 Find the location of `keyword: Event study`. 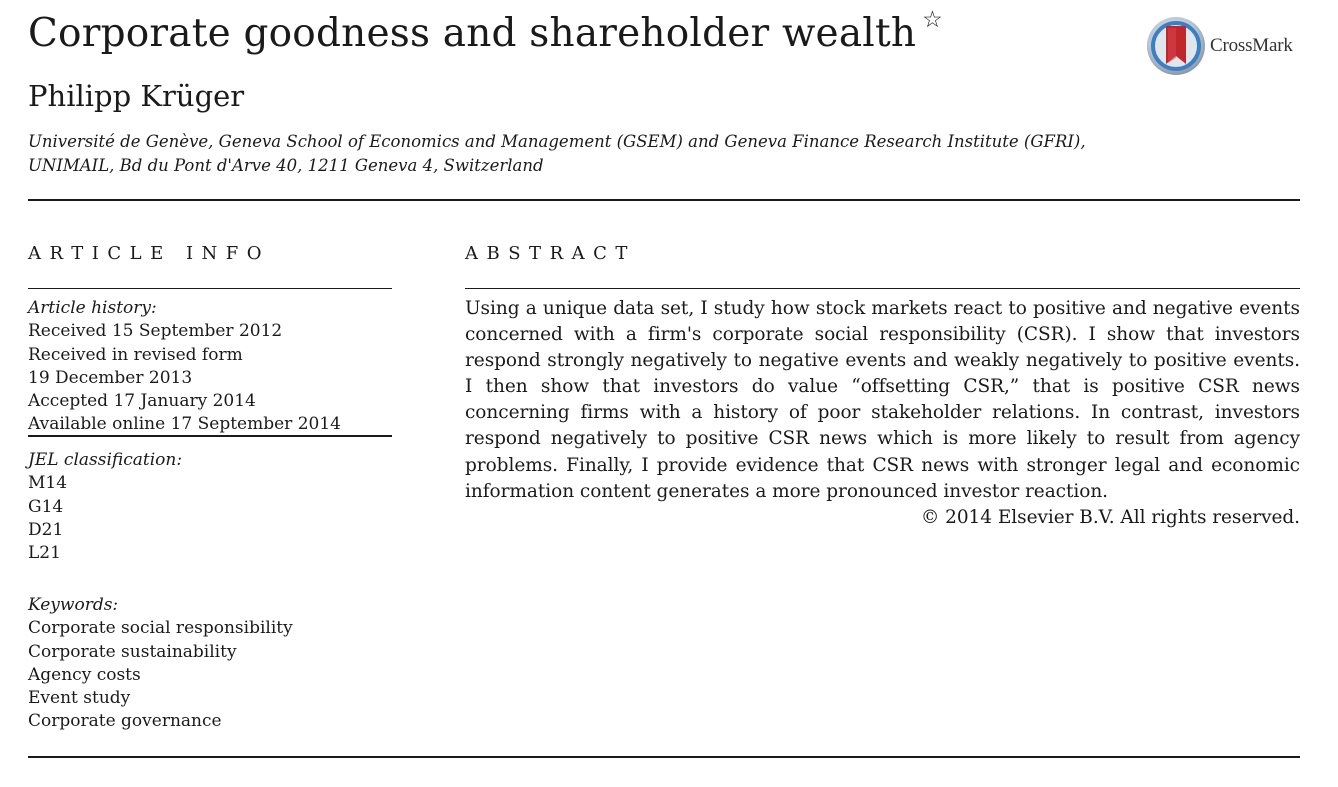

keyword: Event study is located at coordinates (79, 698).